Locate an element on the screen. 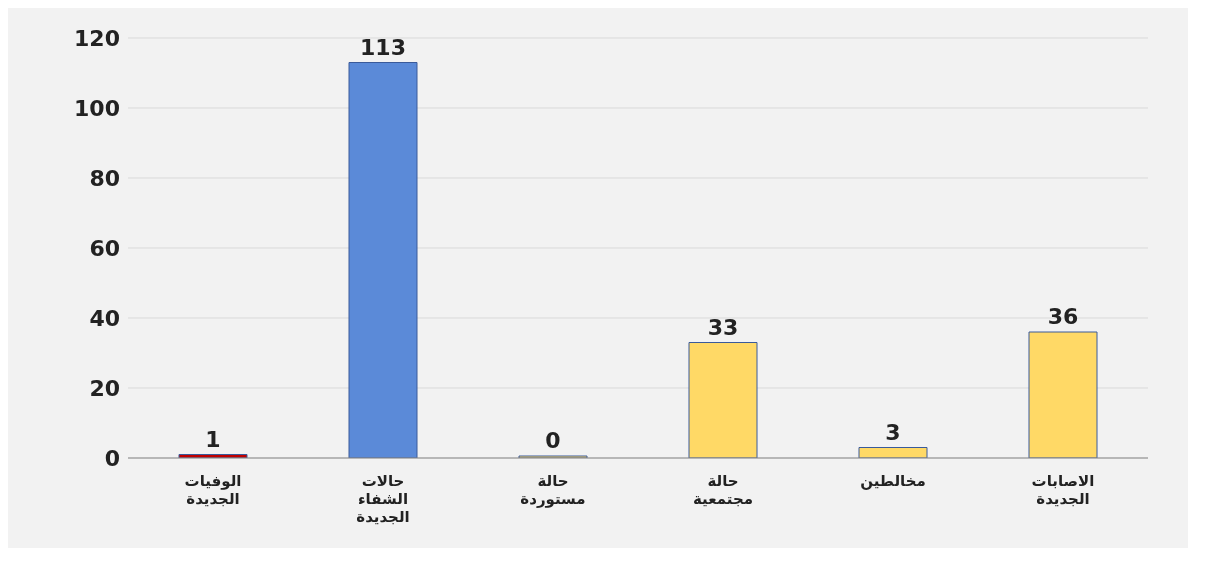  x-tick-label: حالات الشفاء الجديدة is located at coordinates (383, 499).